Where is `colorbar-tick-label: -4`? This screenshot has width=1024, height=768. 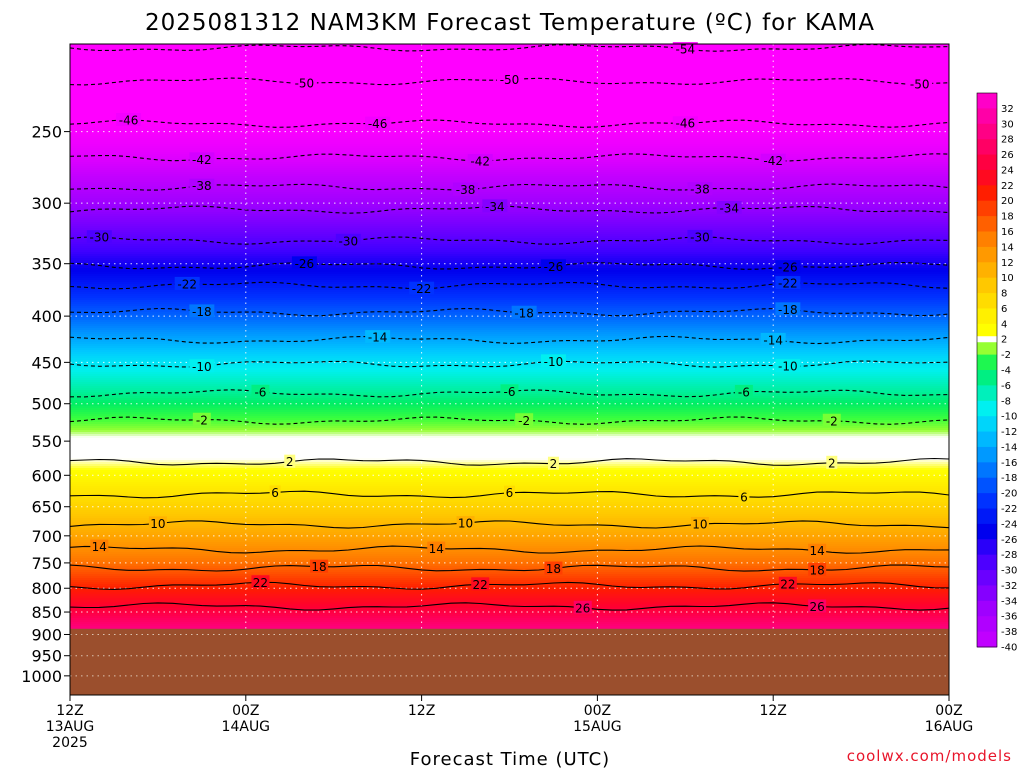 colorbar-tick-label: -4 is located at coordinates (1006, 371).